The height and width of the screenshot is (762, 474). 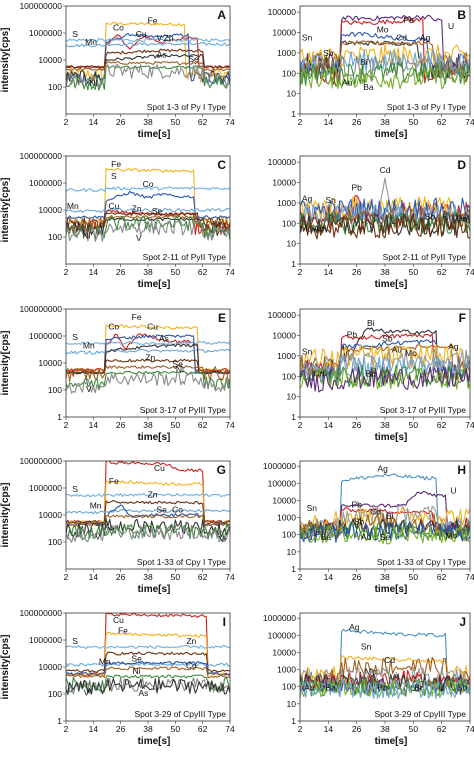 I want to click on y-tick-label: 10, so click(x=292, y=244).